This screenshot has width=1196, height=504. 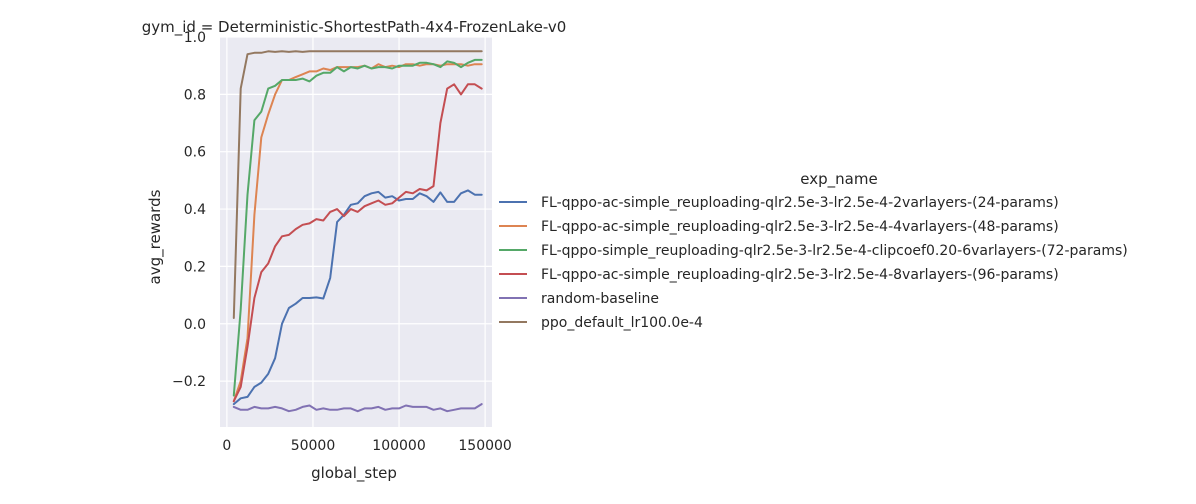 What do you see at coordinates (313, 446) in the screenshot?
I see `x-tick-label: 50000` at bounding box center [313, 446].